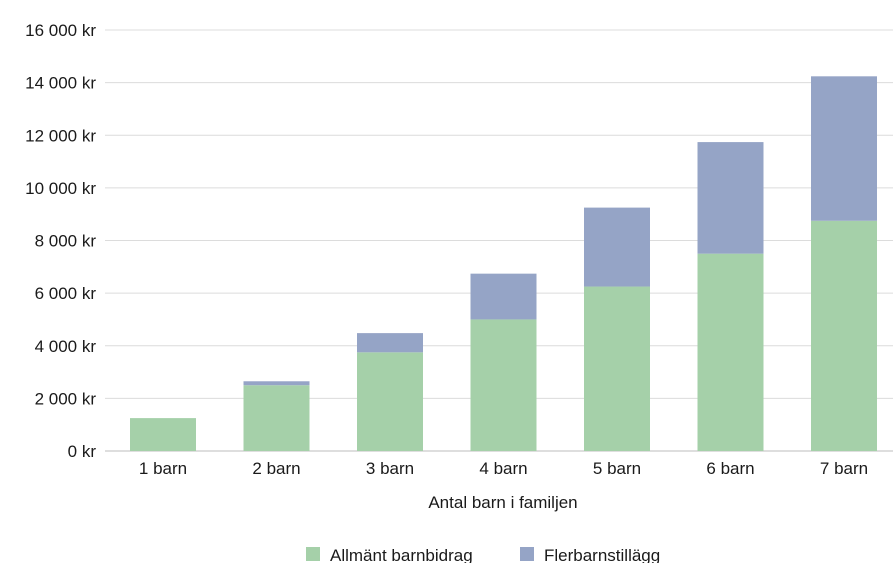 This screenshot has height=563, width=893. I want to click on x-tick-label: 7 barn, so click(844, 468).